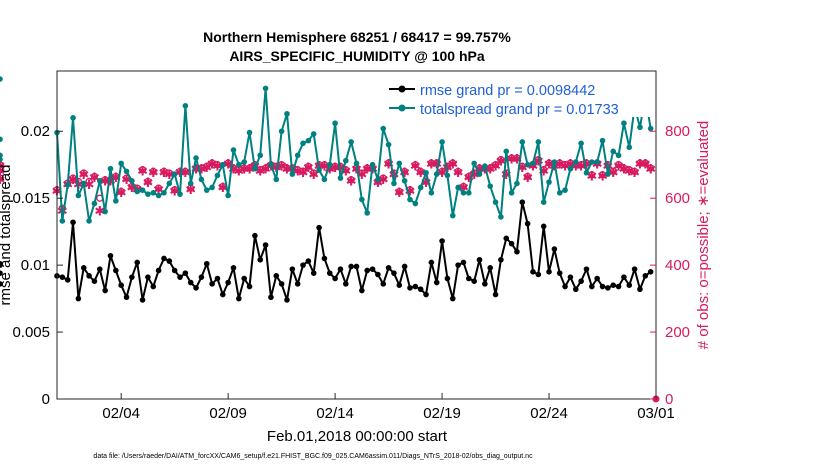  I want to click on y-right-tick-label: 400, so click(677, 265).